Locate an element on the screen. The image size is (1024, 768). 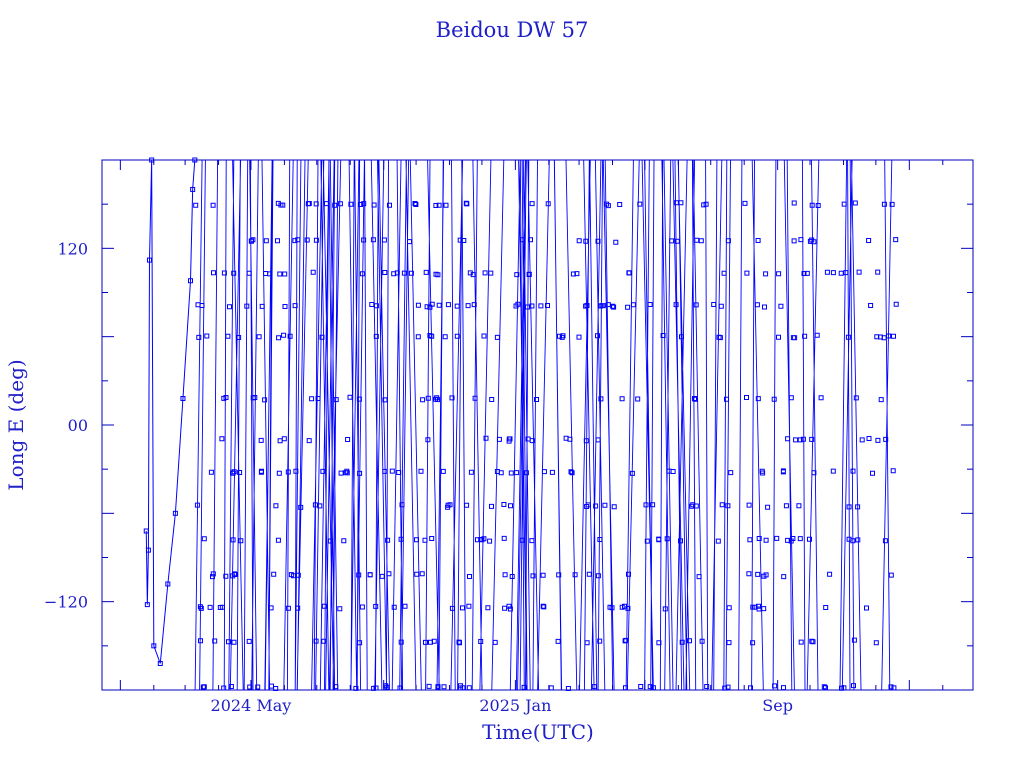
x-axis-label: Time(UTC) is located at coordinates (538, 732).